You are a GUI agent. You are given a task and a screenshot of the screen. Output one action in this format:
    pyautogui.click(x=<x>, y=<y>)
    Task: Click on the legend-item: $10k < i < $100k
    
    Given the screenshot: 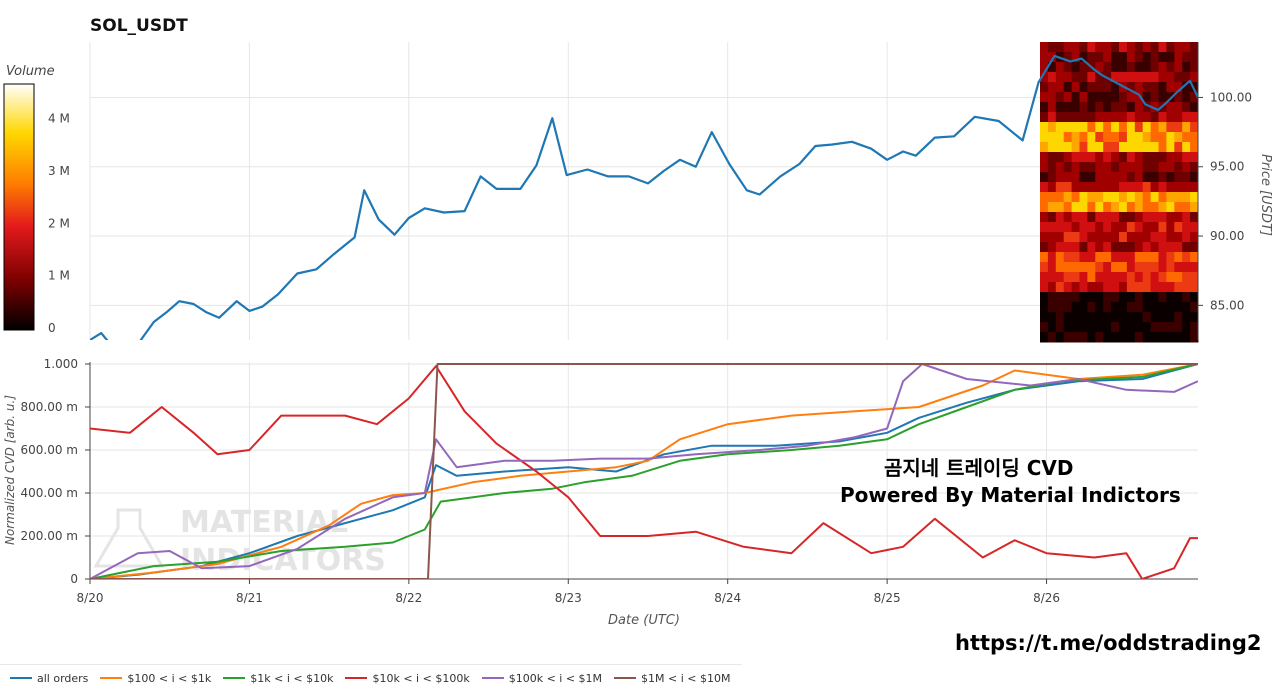 What is the action you would take?
    pyautogui.click(x=407, y=678)
    